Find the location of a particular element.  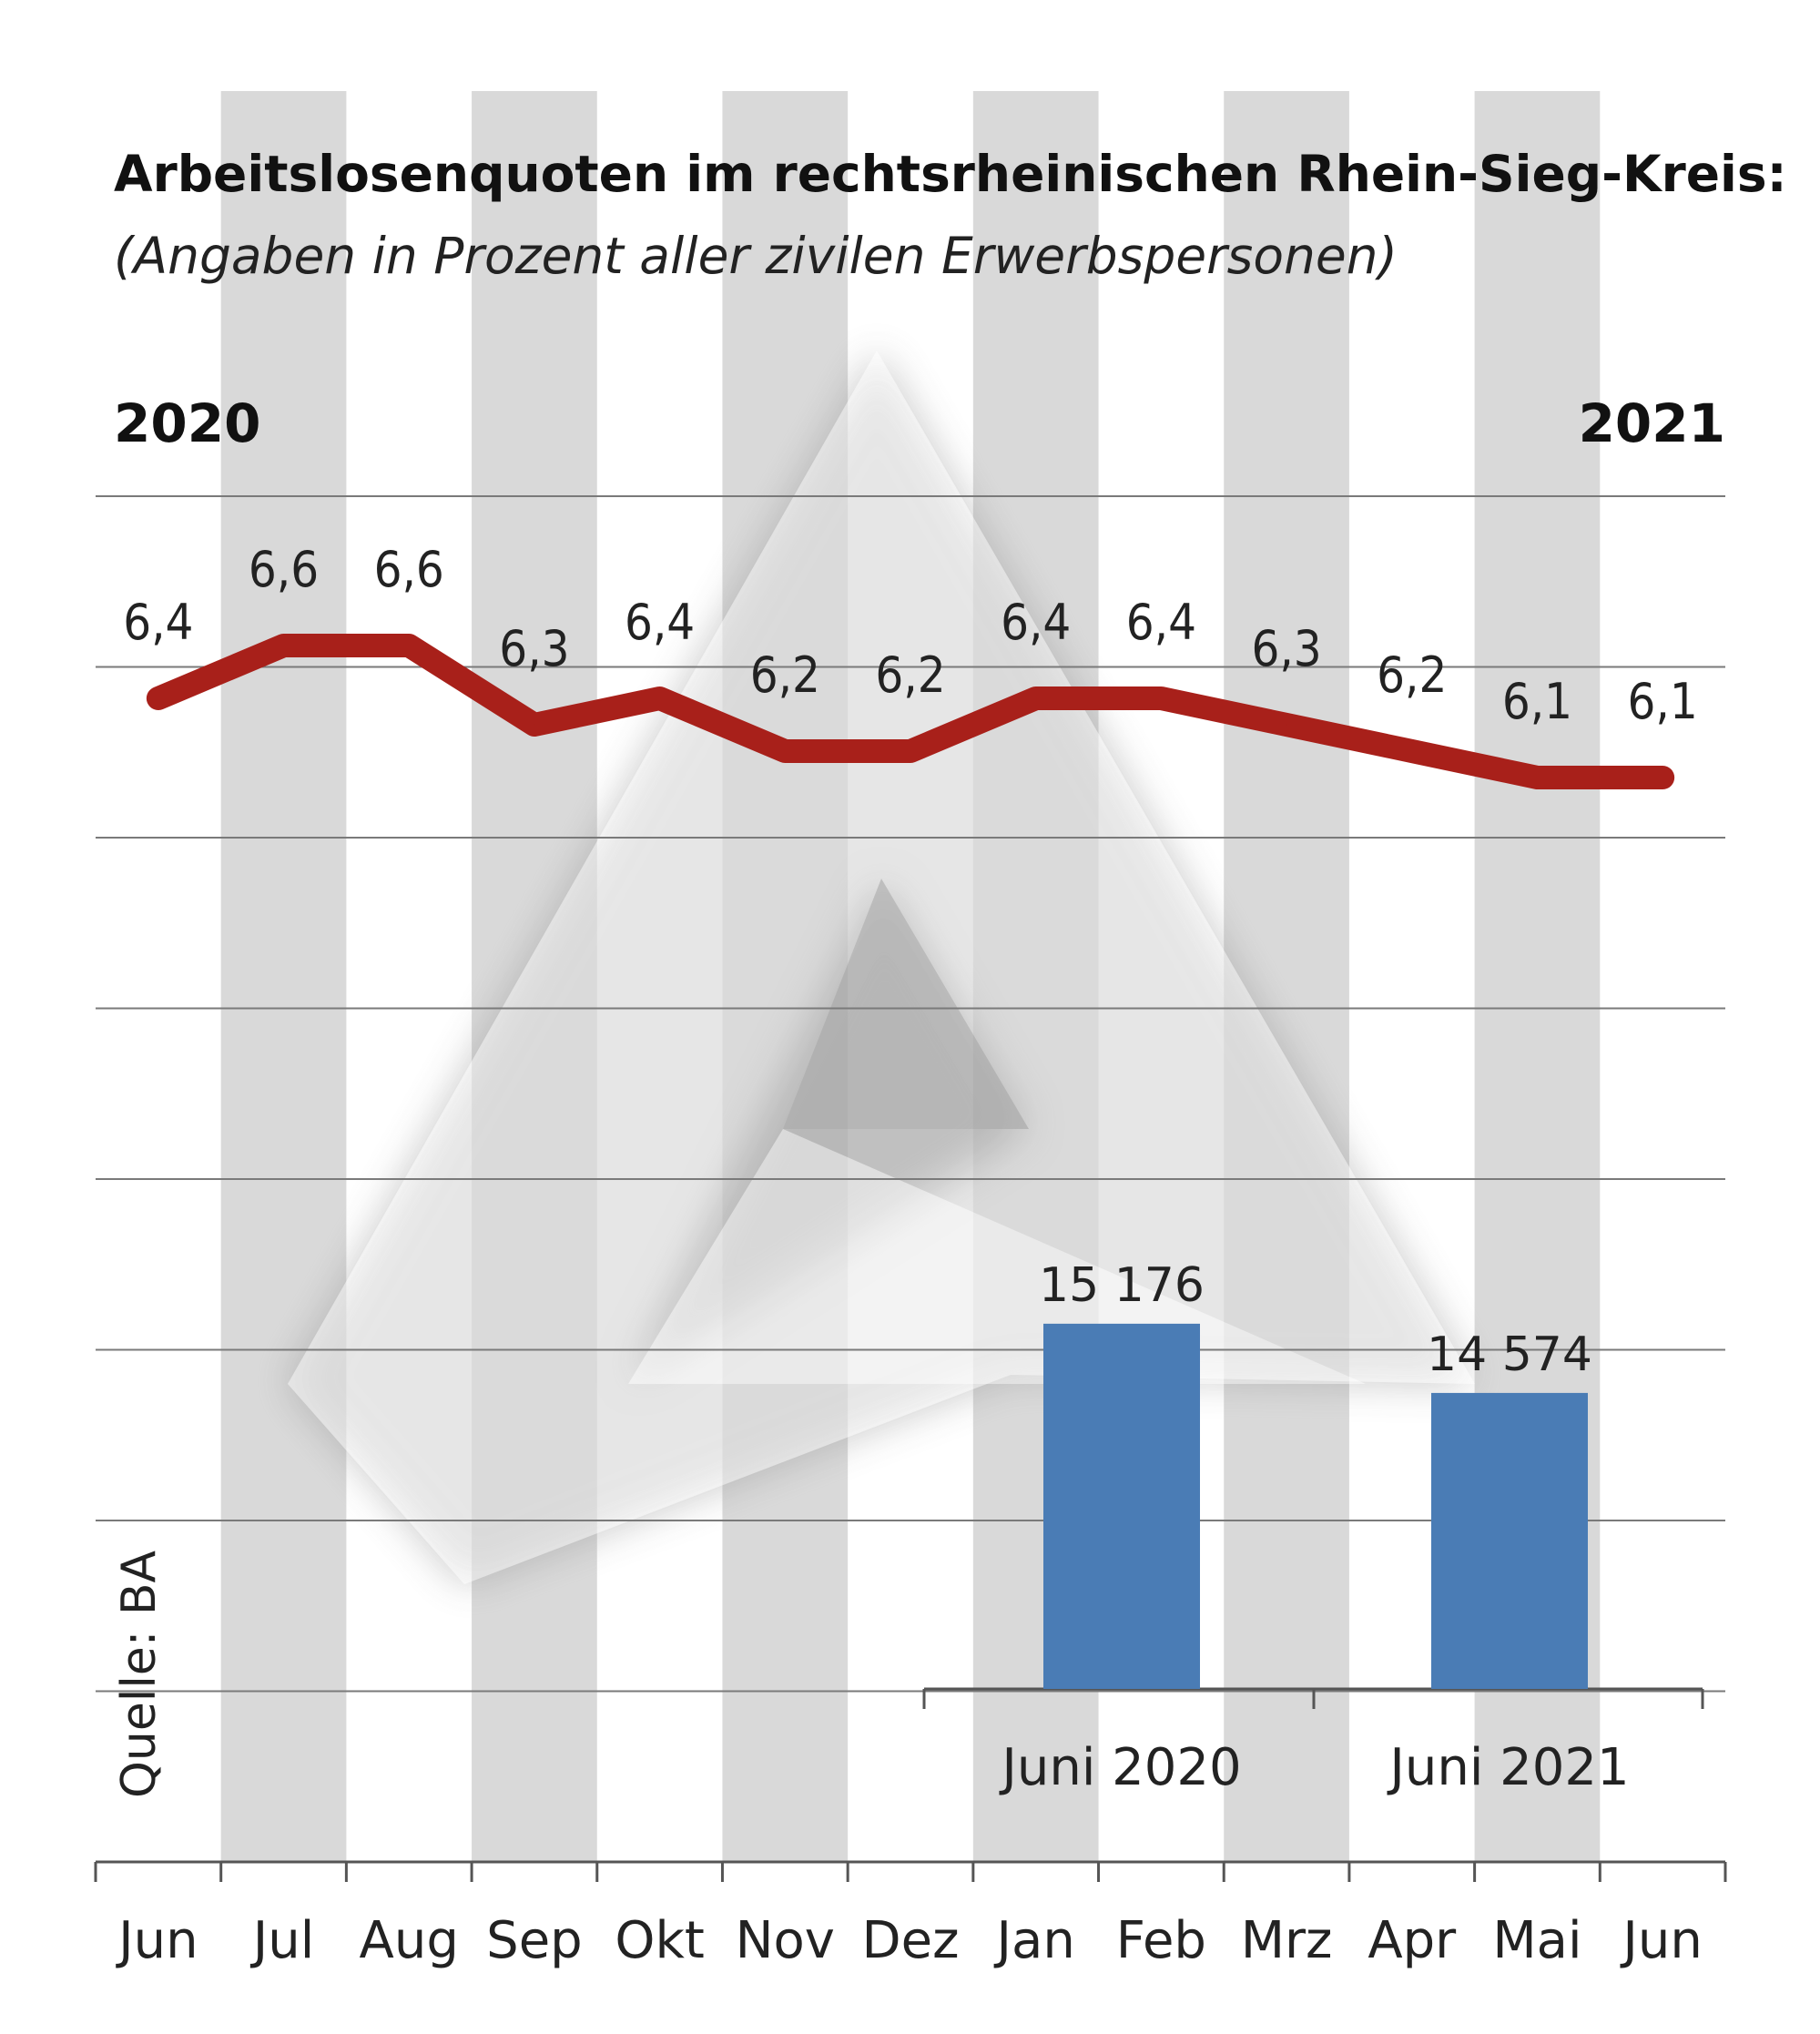

x-tick-label-9: Mrz is located at coordinates (1287, 1940).